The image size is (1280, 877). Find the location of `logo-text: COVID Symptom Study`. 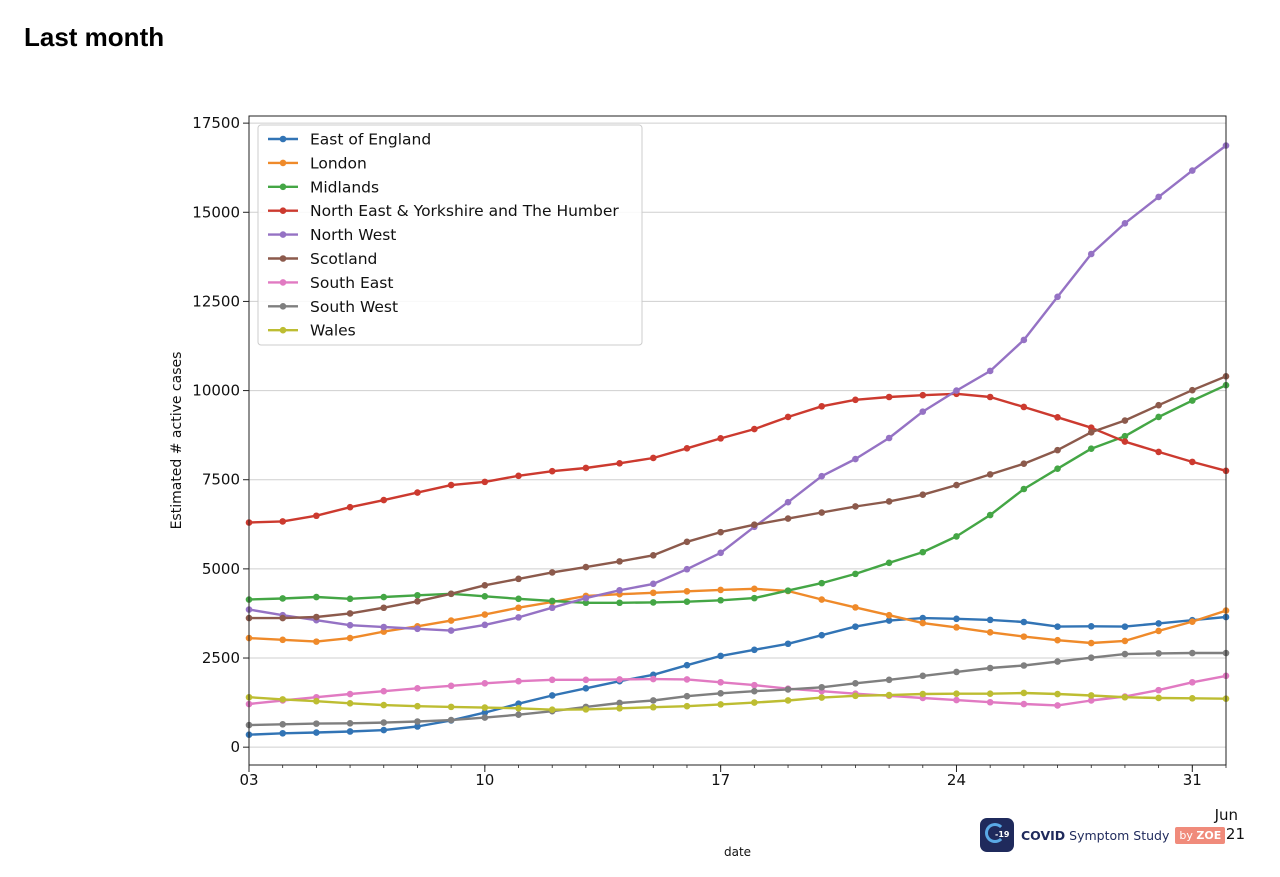

logo-text: COVID Symptom Study is located at coordinates (1095, 835).